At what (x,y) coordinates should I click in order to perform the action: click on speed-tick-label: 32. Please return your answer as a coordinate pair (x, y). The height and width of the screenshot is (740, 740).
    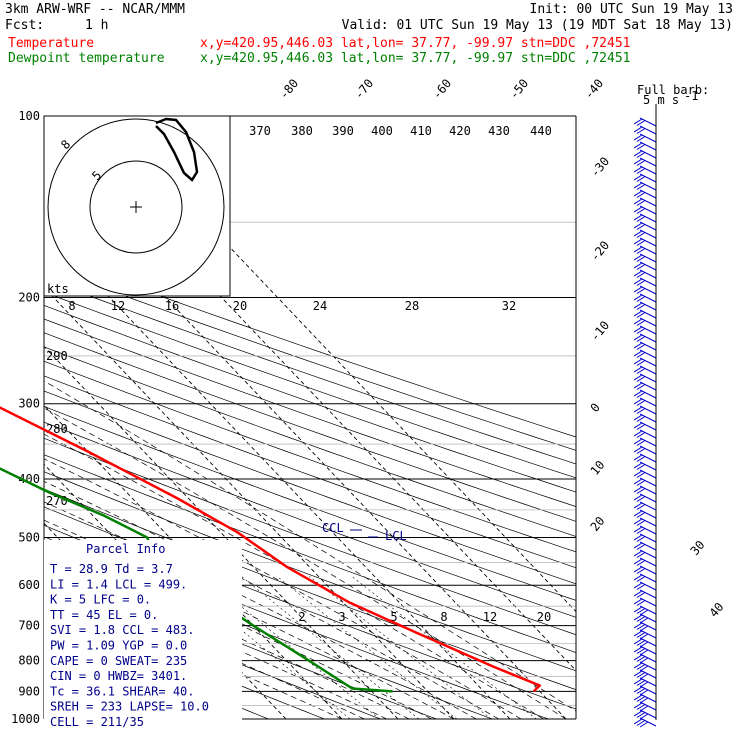
    Looking at the image, I should click on (509, 306).